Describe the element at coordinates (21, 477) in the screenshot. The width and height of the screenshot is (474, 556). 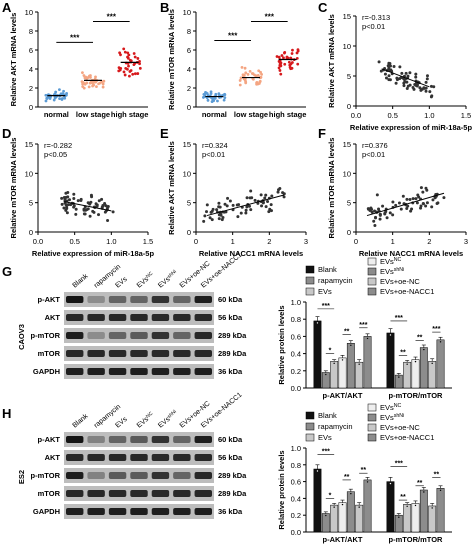
I see `cell-line-label: ES2` at that location.